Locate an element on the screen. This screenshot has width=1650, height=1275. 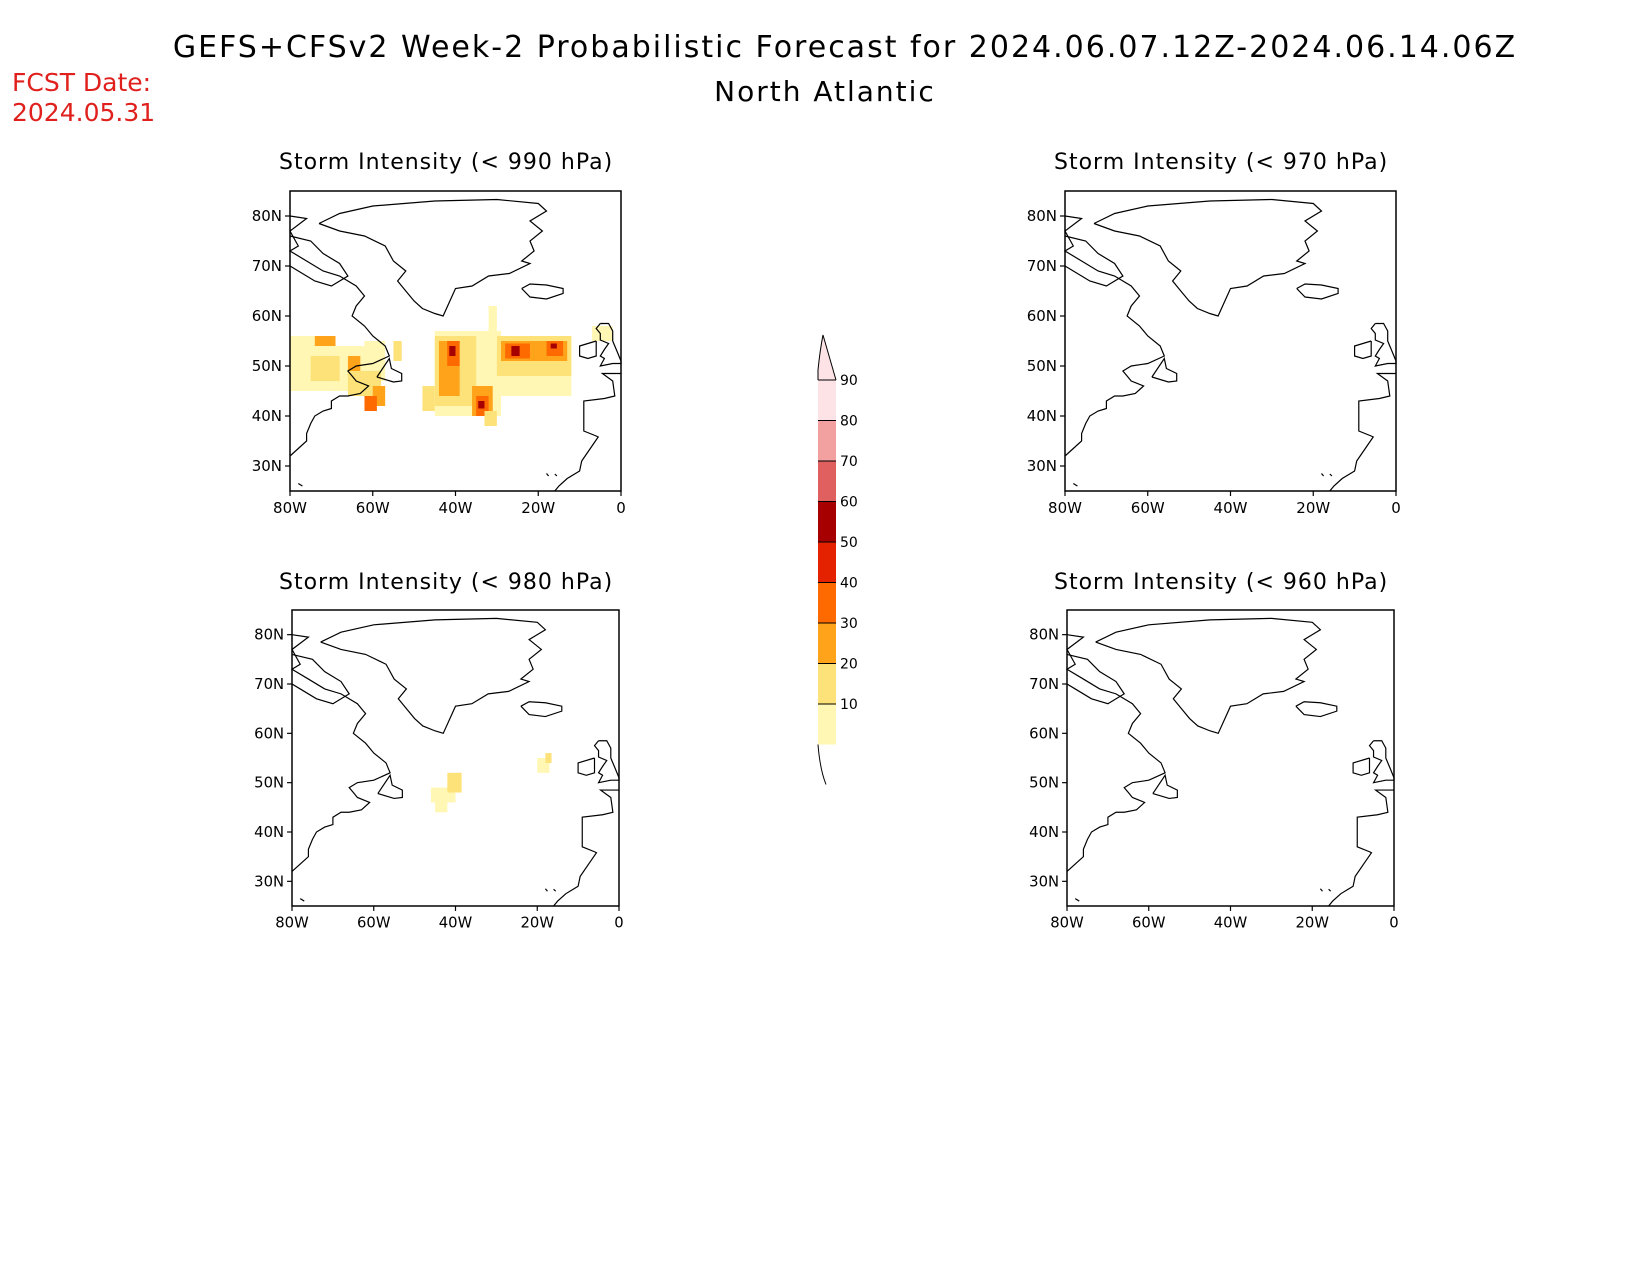
colorbar-label: 40 is located at coordinates (849, 584).